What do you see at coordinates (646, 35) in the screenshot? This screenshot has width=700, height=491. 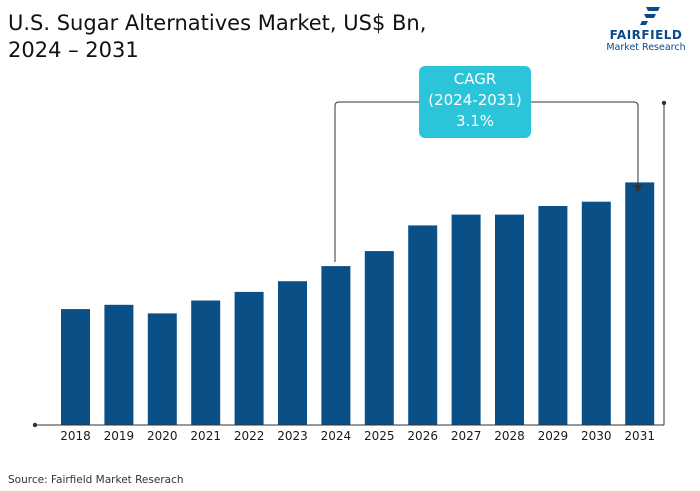 I see `logo-wordmark: FAIRFIELD` at bounding box center [646, 35].